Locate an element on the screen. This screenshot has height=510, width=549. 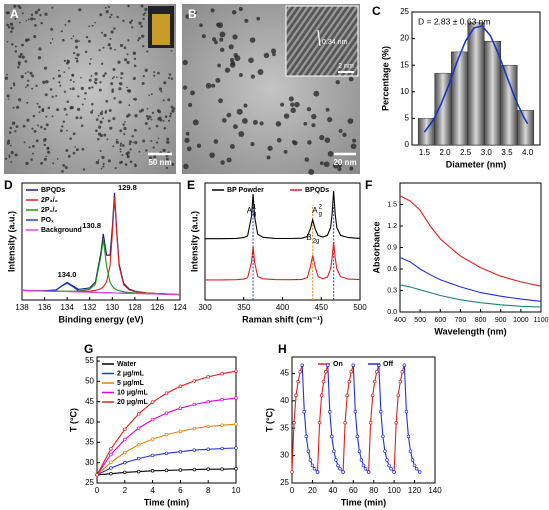
peak-label: A is located at coordinates (250, 210).